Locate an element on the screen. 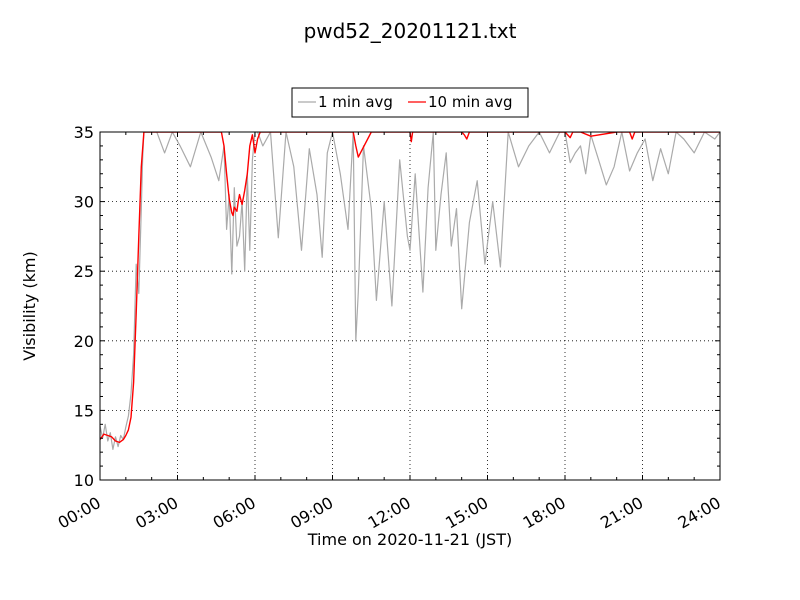 This screenshot has height=600, width=800. y-tick-label: 25 is located at coordinates (84, 271).